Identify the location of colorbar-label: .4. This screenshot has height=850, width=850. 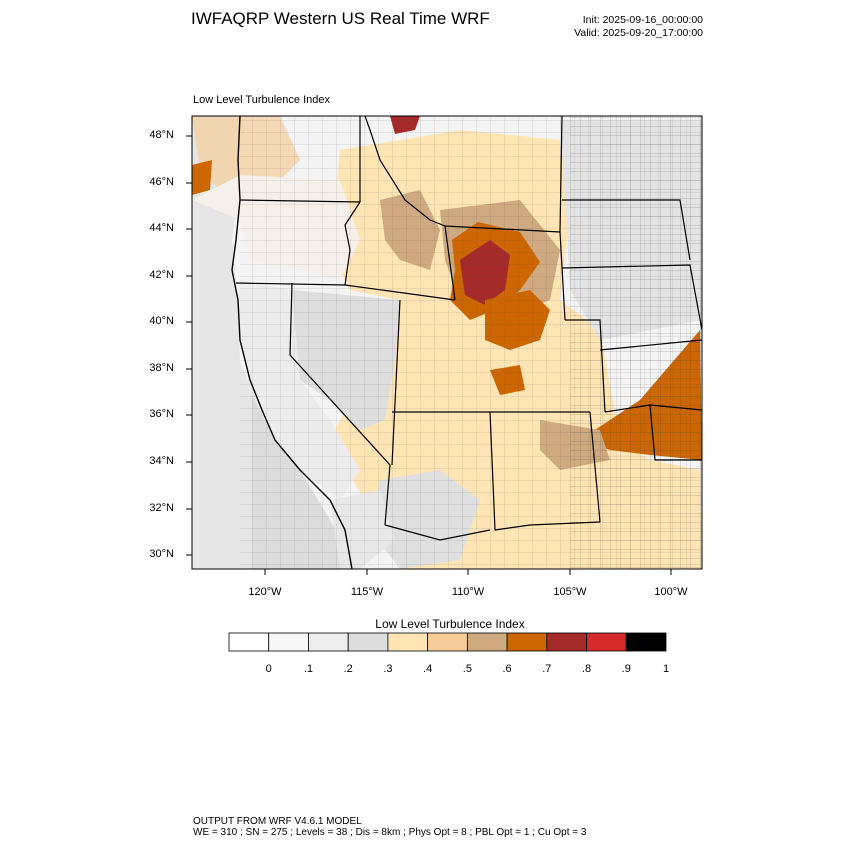
(428, 669).